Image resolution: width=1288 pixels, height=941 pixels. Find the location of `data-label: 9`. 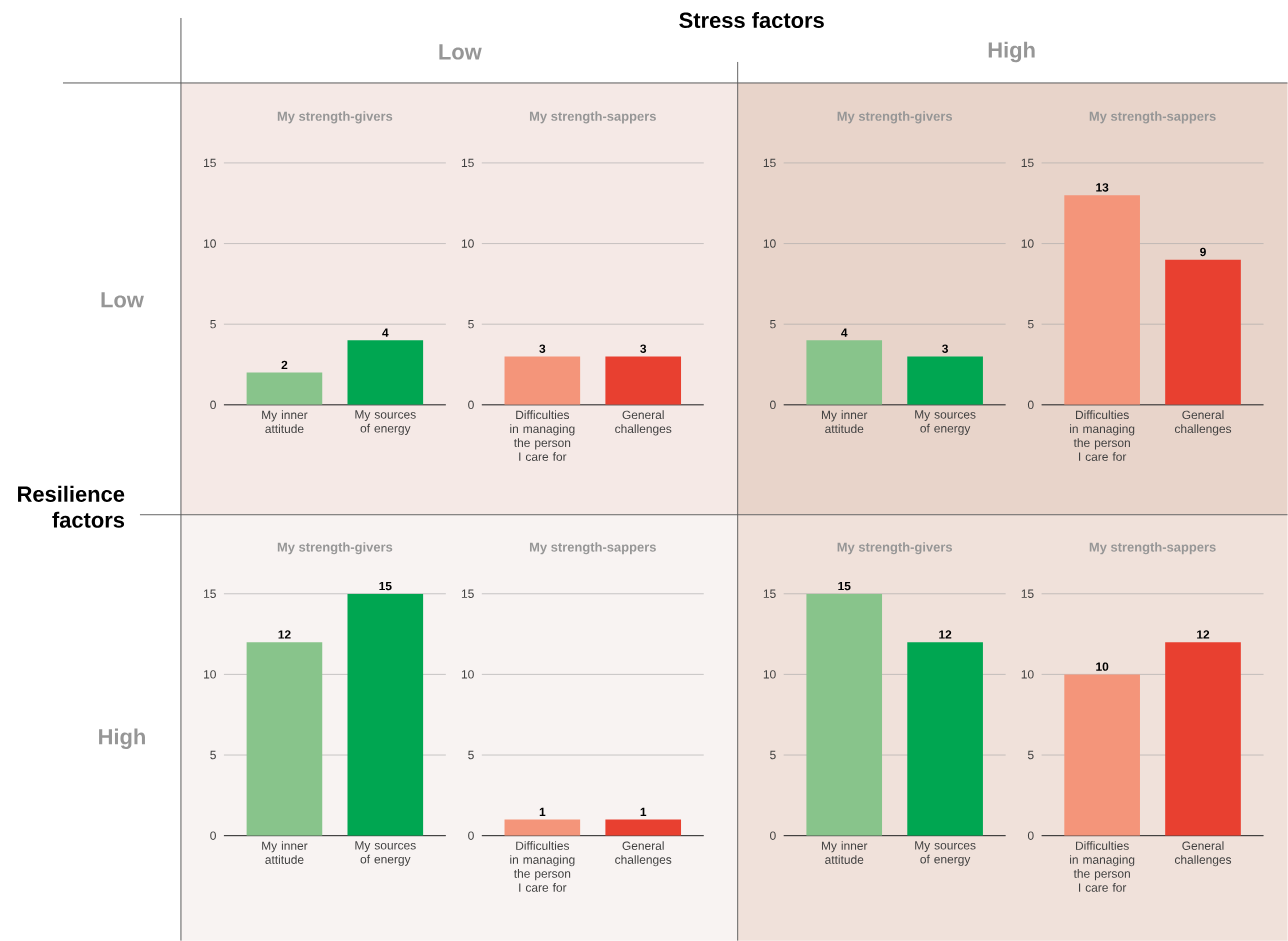

data-label: 9 is located at coordinates (1203, 252).